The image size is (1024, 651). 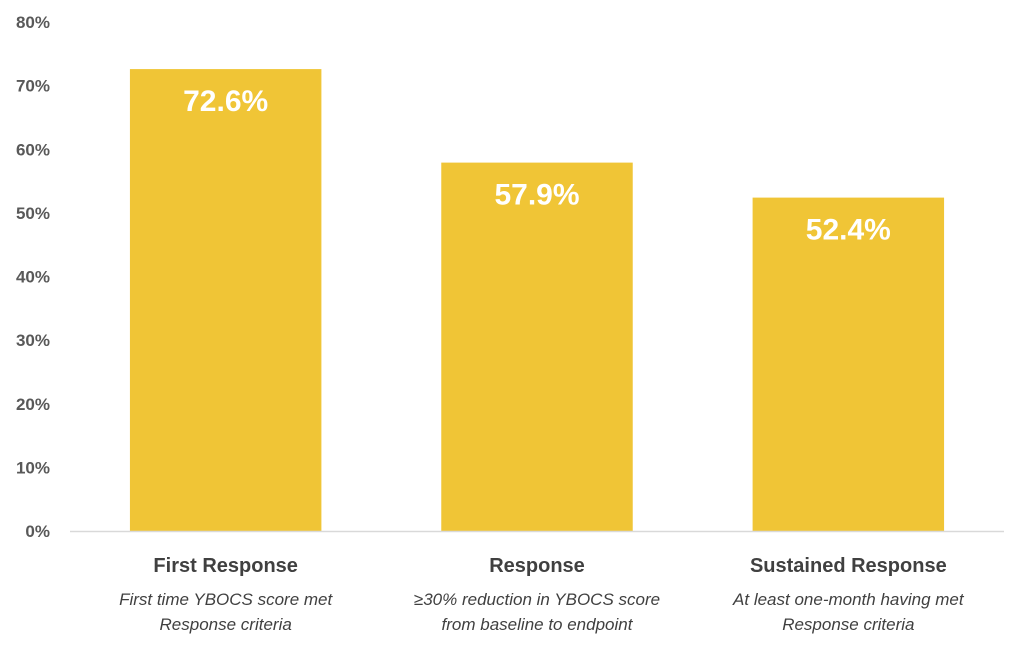 I want to click on y-tick-label: 10%, so click(x=33, y=467).